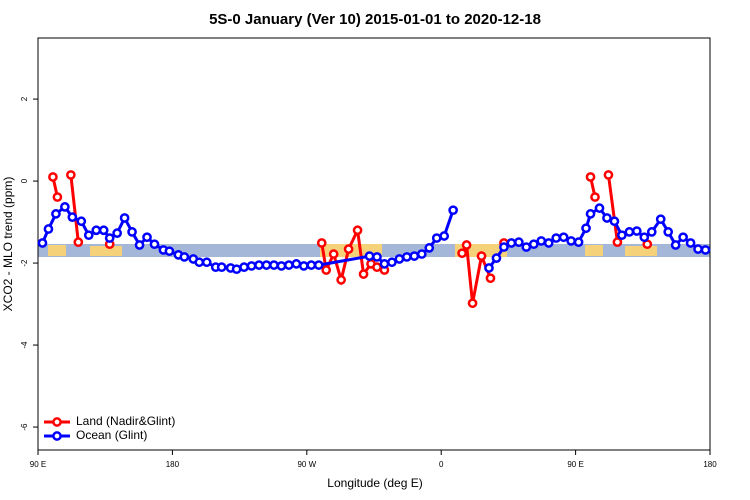 Image resolution: width=750 pixels, height=500 pixels. Describe the element at coordinates (24, 263) in the screenshot. I see `y-tick-label: -2` at that location.